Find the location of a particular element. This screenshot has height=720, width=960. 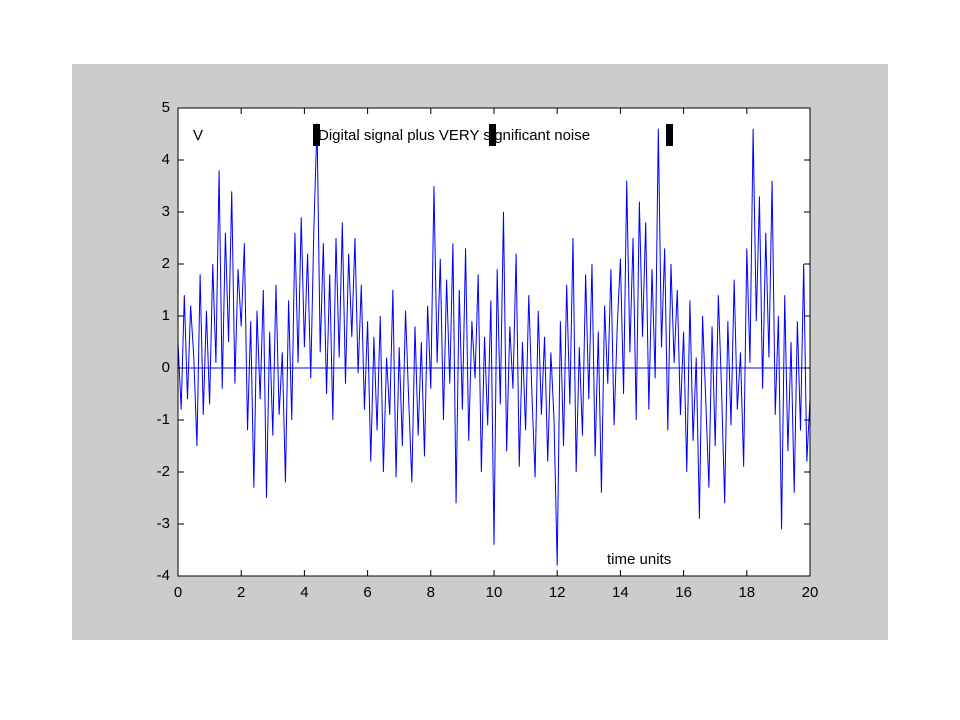

x-tick-label: 8 is located at coordinates (431, 592).